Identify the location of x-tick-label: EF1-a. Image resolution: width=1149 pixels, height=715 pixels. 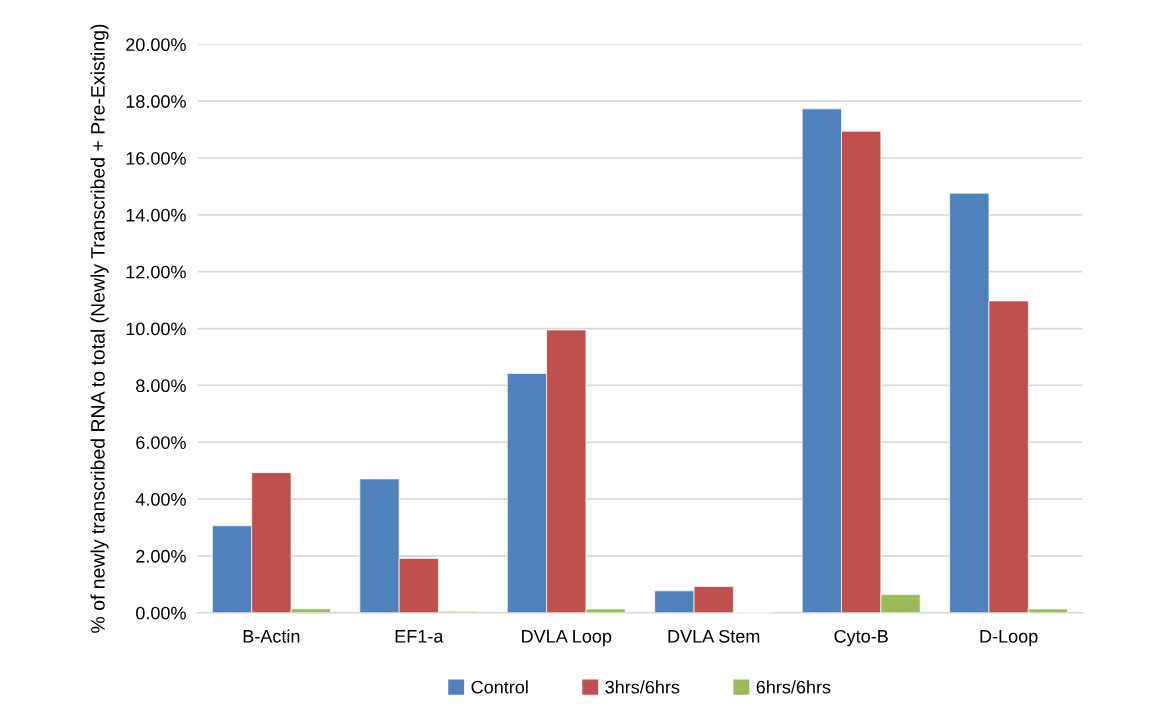
(419, 636).